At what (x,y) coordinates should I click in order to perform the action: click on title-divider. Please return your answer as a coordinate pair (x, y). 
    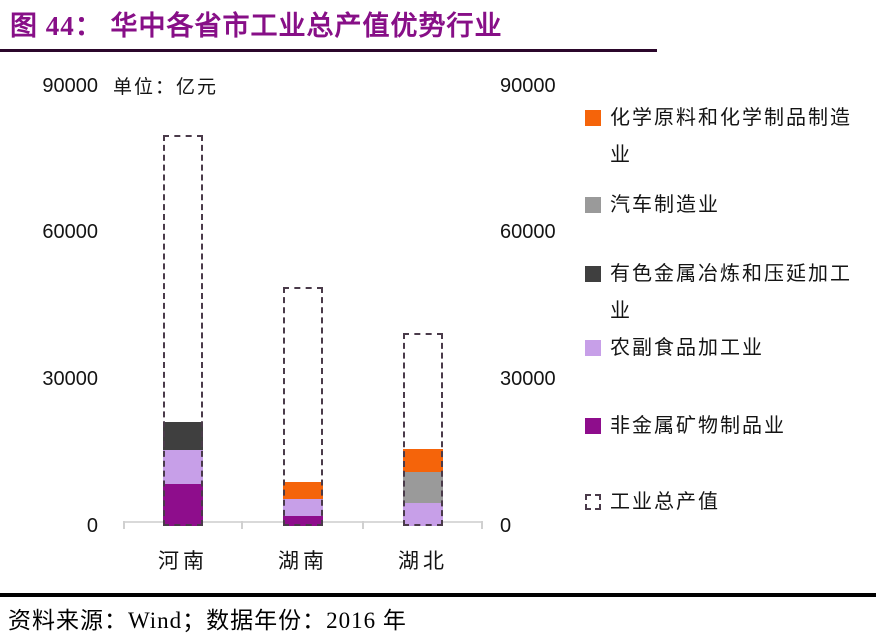
    Looking at the image, I should click on (328, 50).